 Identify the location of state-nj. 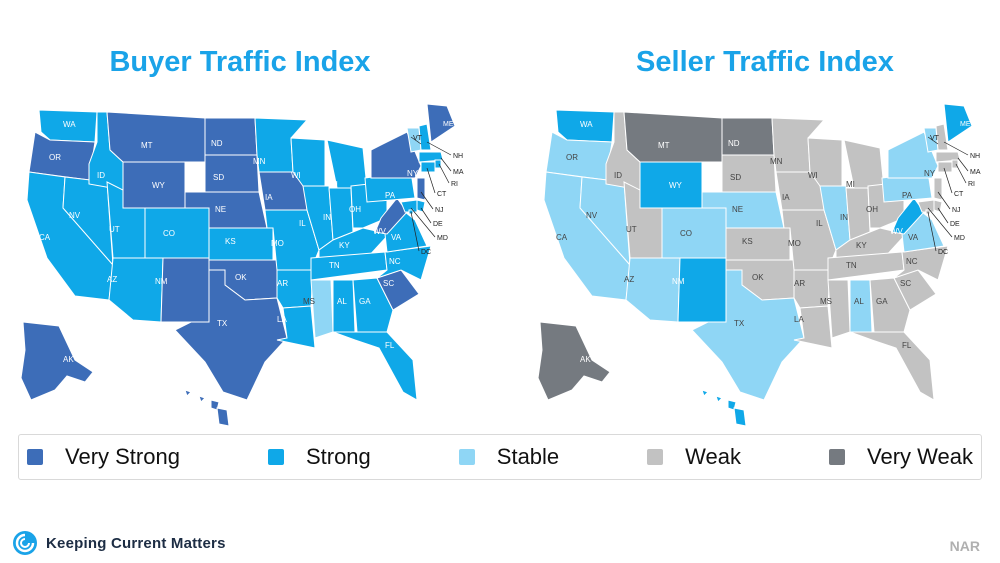
(421, 189).